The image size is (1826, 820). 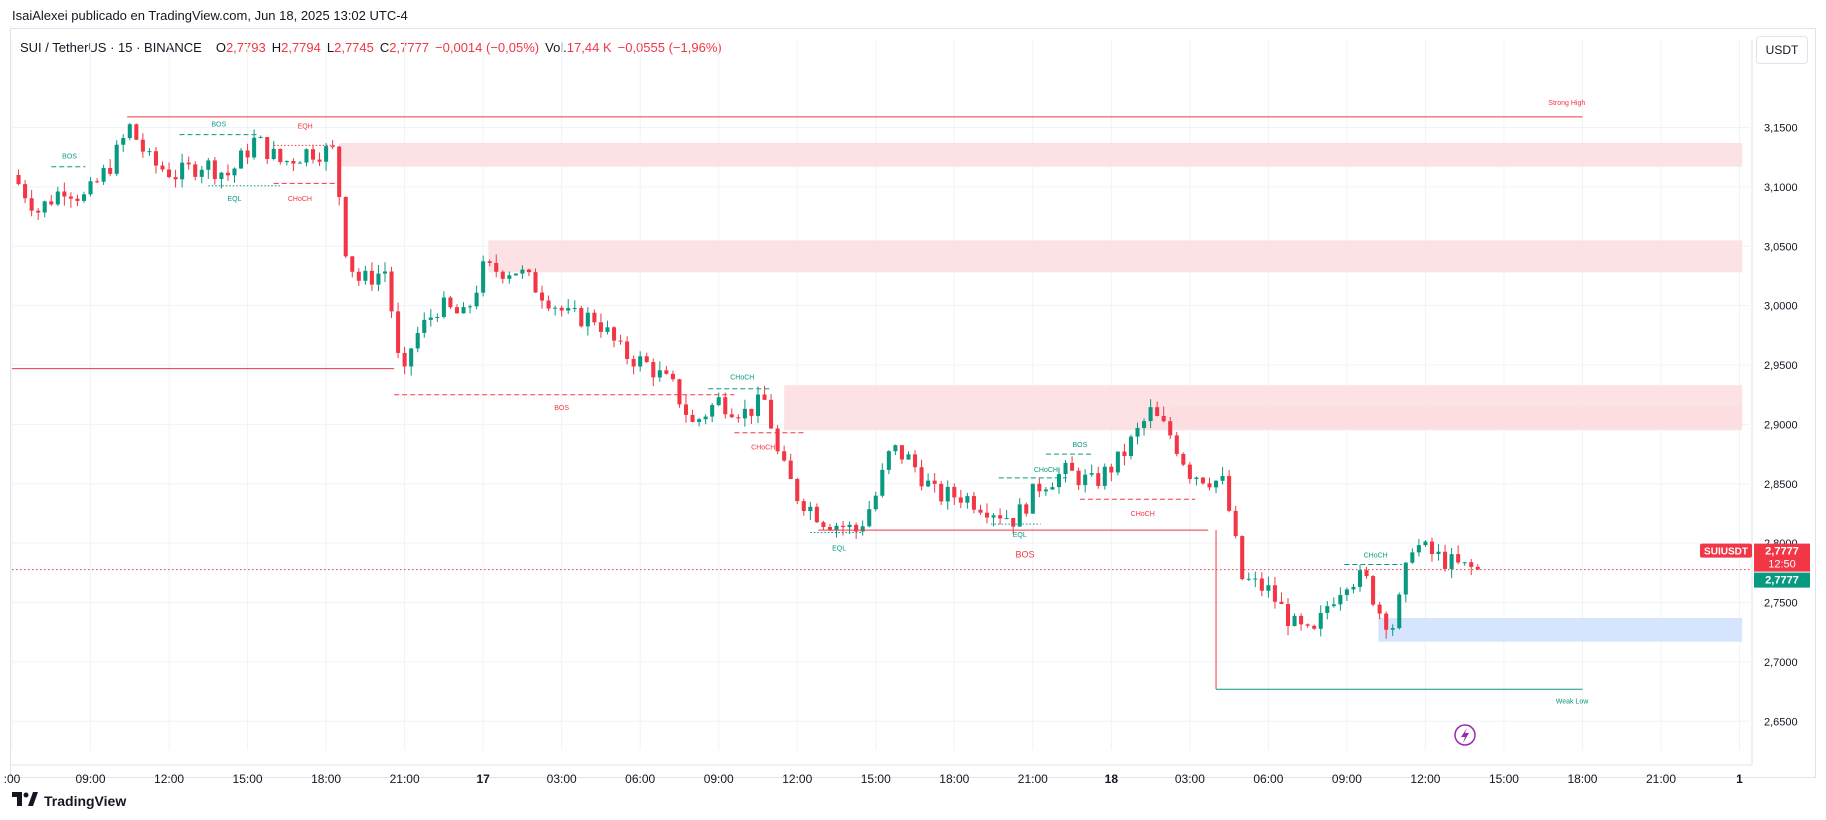 I want to click on symbol-price-tag, so click(x=1726, y=550).